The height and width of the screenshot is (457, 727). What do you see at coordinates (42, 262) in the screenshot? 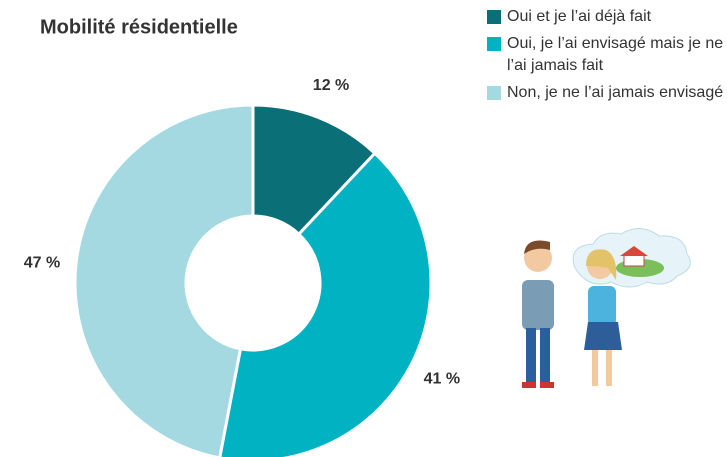
I see `data-label: 47 %` at bounding box center [42, 262].